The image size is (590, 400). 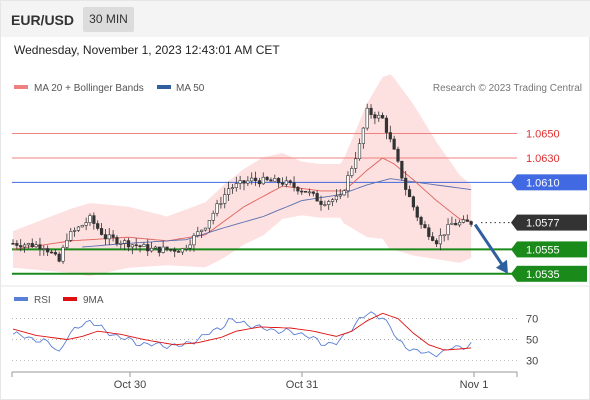 I want to click on level-label-1-0610: 1.0610, so click(x=543, y=183).